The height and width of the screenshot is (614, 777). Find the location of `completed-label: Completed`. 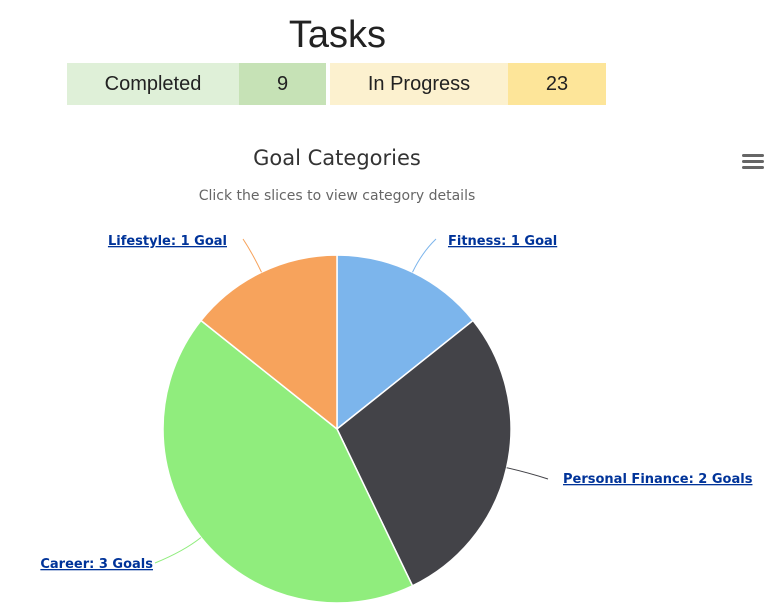

completed-label: Completed is located at coordinates (153, 84).